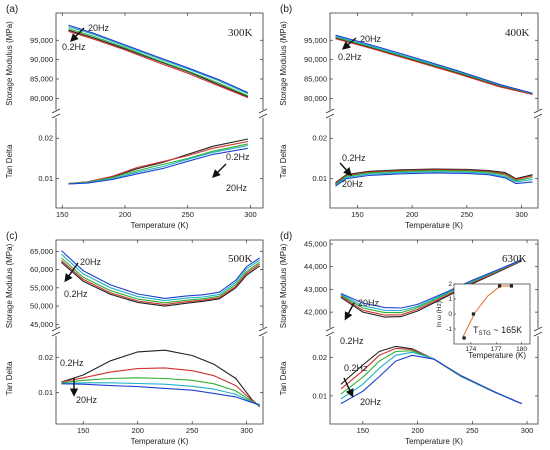 The height and width of the screenshot is (450, 550). What do you see at coordinates (439, 314) in the screenshot?
I see `inset-y-axis-title: ln ω (Hz)` at bounding box center [439, 314].